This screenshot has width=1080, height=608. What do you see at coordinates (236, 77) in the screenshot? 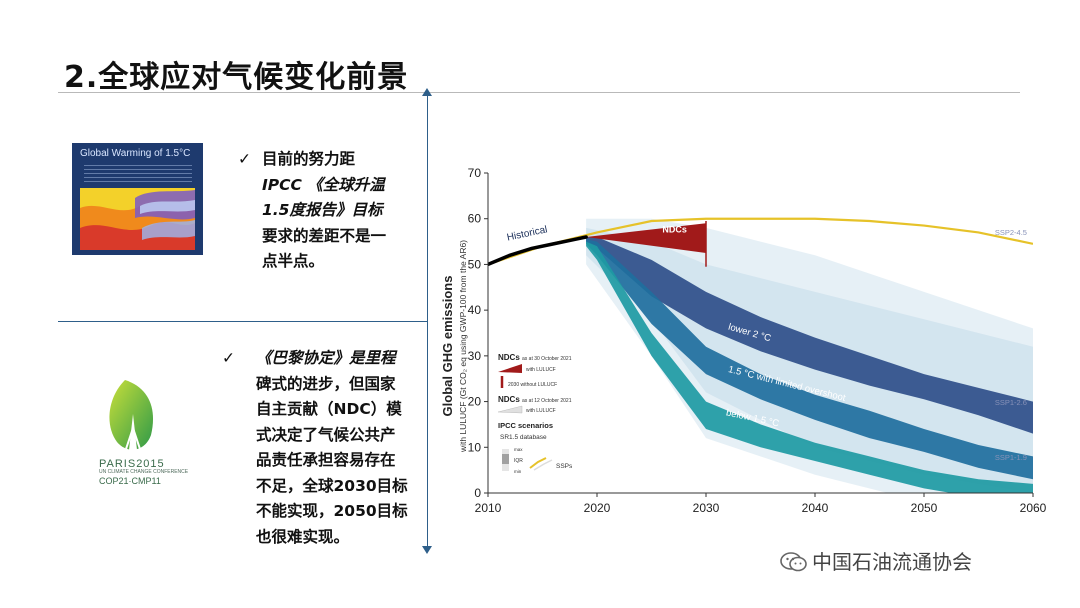
I see `slide-title: 2.全球应对气候变化前景` at bounding box center [236, 77].